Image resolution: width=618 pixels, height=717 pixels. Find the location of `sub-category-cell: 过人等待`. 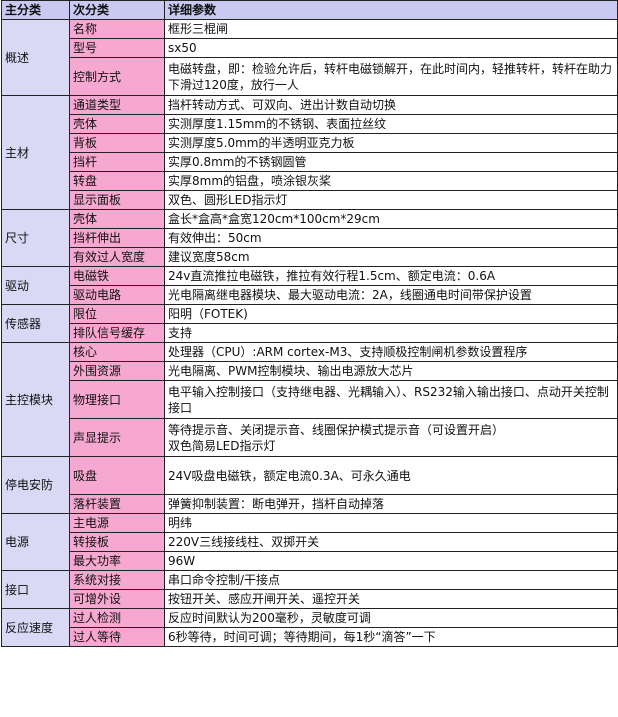

sub-category-cell: 过人等待 is located at coordinates (117, 637).